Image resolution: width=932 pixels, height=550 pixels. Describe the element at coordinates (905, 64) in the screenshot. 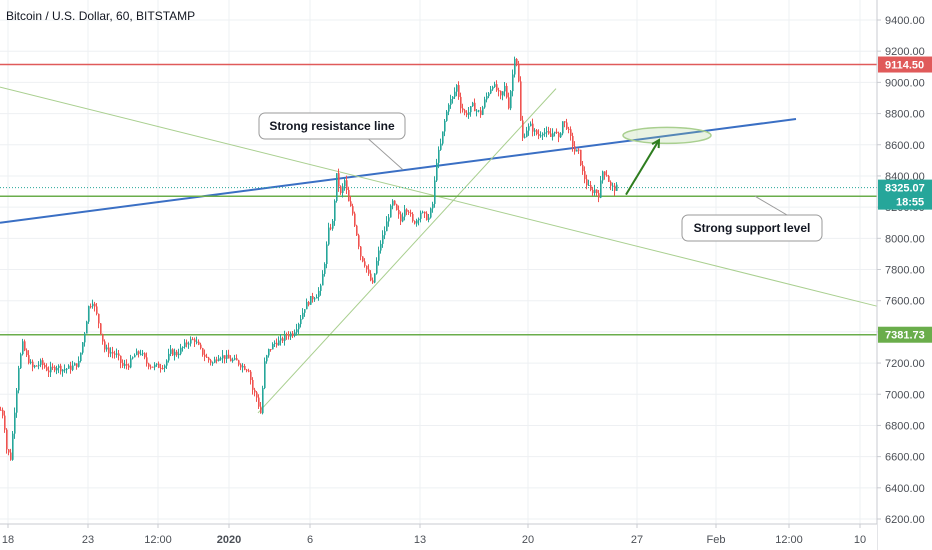

I see `level-price-tag: 9114.50` at that location.